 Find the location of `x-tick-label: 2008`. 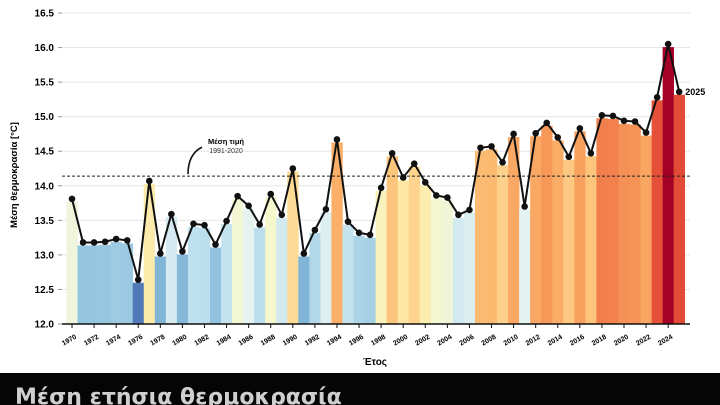

x-tick-label: 2008 is located at coordinates (489, 341).